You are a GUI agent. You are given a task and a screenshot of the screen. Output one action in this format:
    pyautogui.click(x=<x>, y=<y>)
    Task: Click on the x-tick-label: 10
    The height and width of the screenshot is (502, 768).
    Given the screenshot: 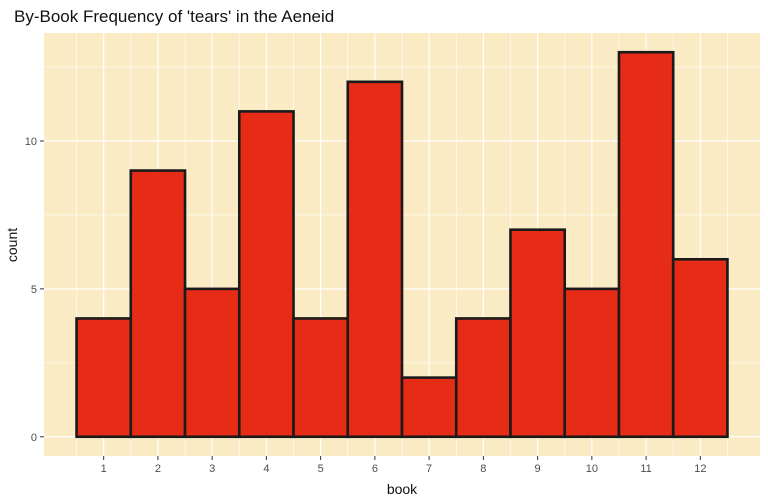 What is the action you would take?
    pyautogui.click(x=592, y=469)
    